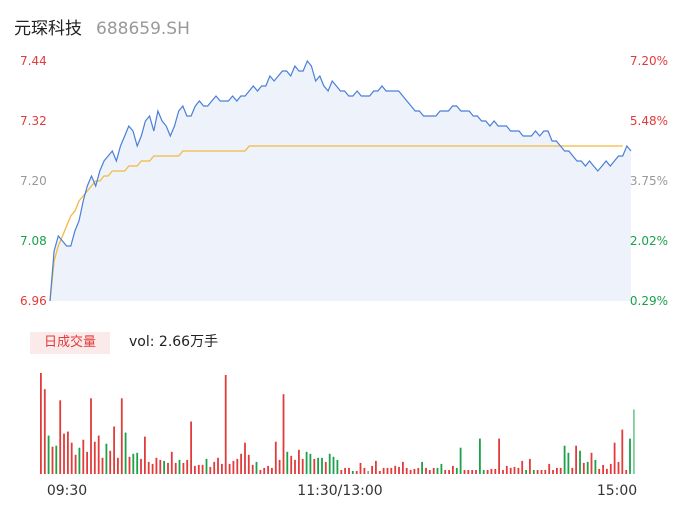  I want to click on x-tick-label: 15:00, so click(617, 491).